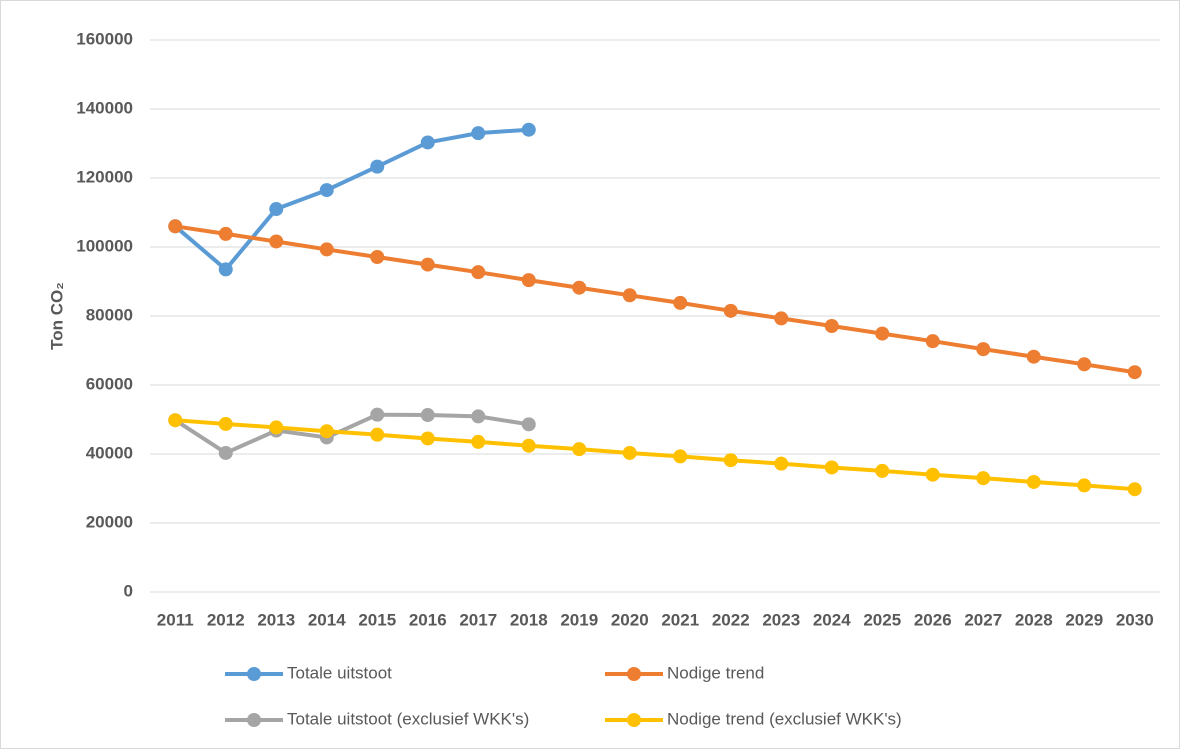  Describe the element at coordinates (104, 245) in the screenshot. I see `y-tick-label: 100000` at that location.